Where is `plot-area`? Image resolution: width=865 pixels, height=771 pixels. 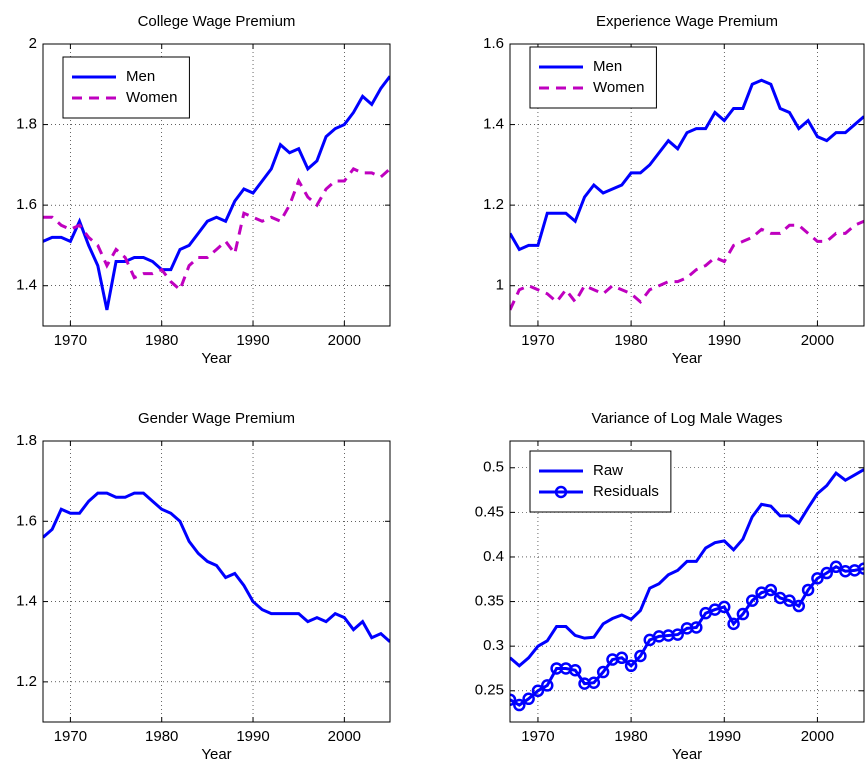
plot-area is located at coordinates (216, 581).